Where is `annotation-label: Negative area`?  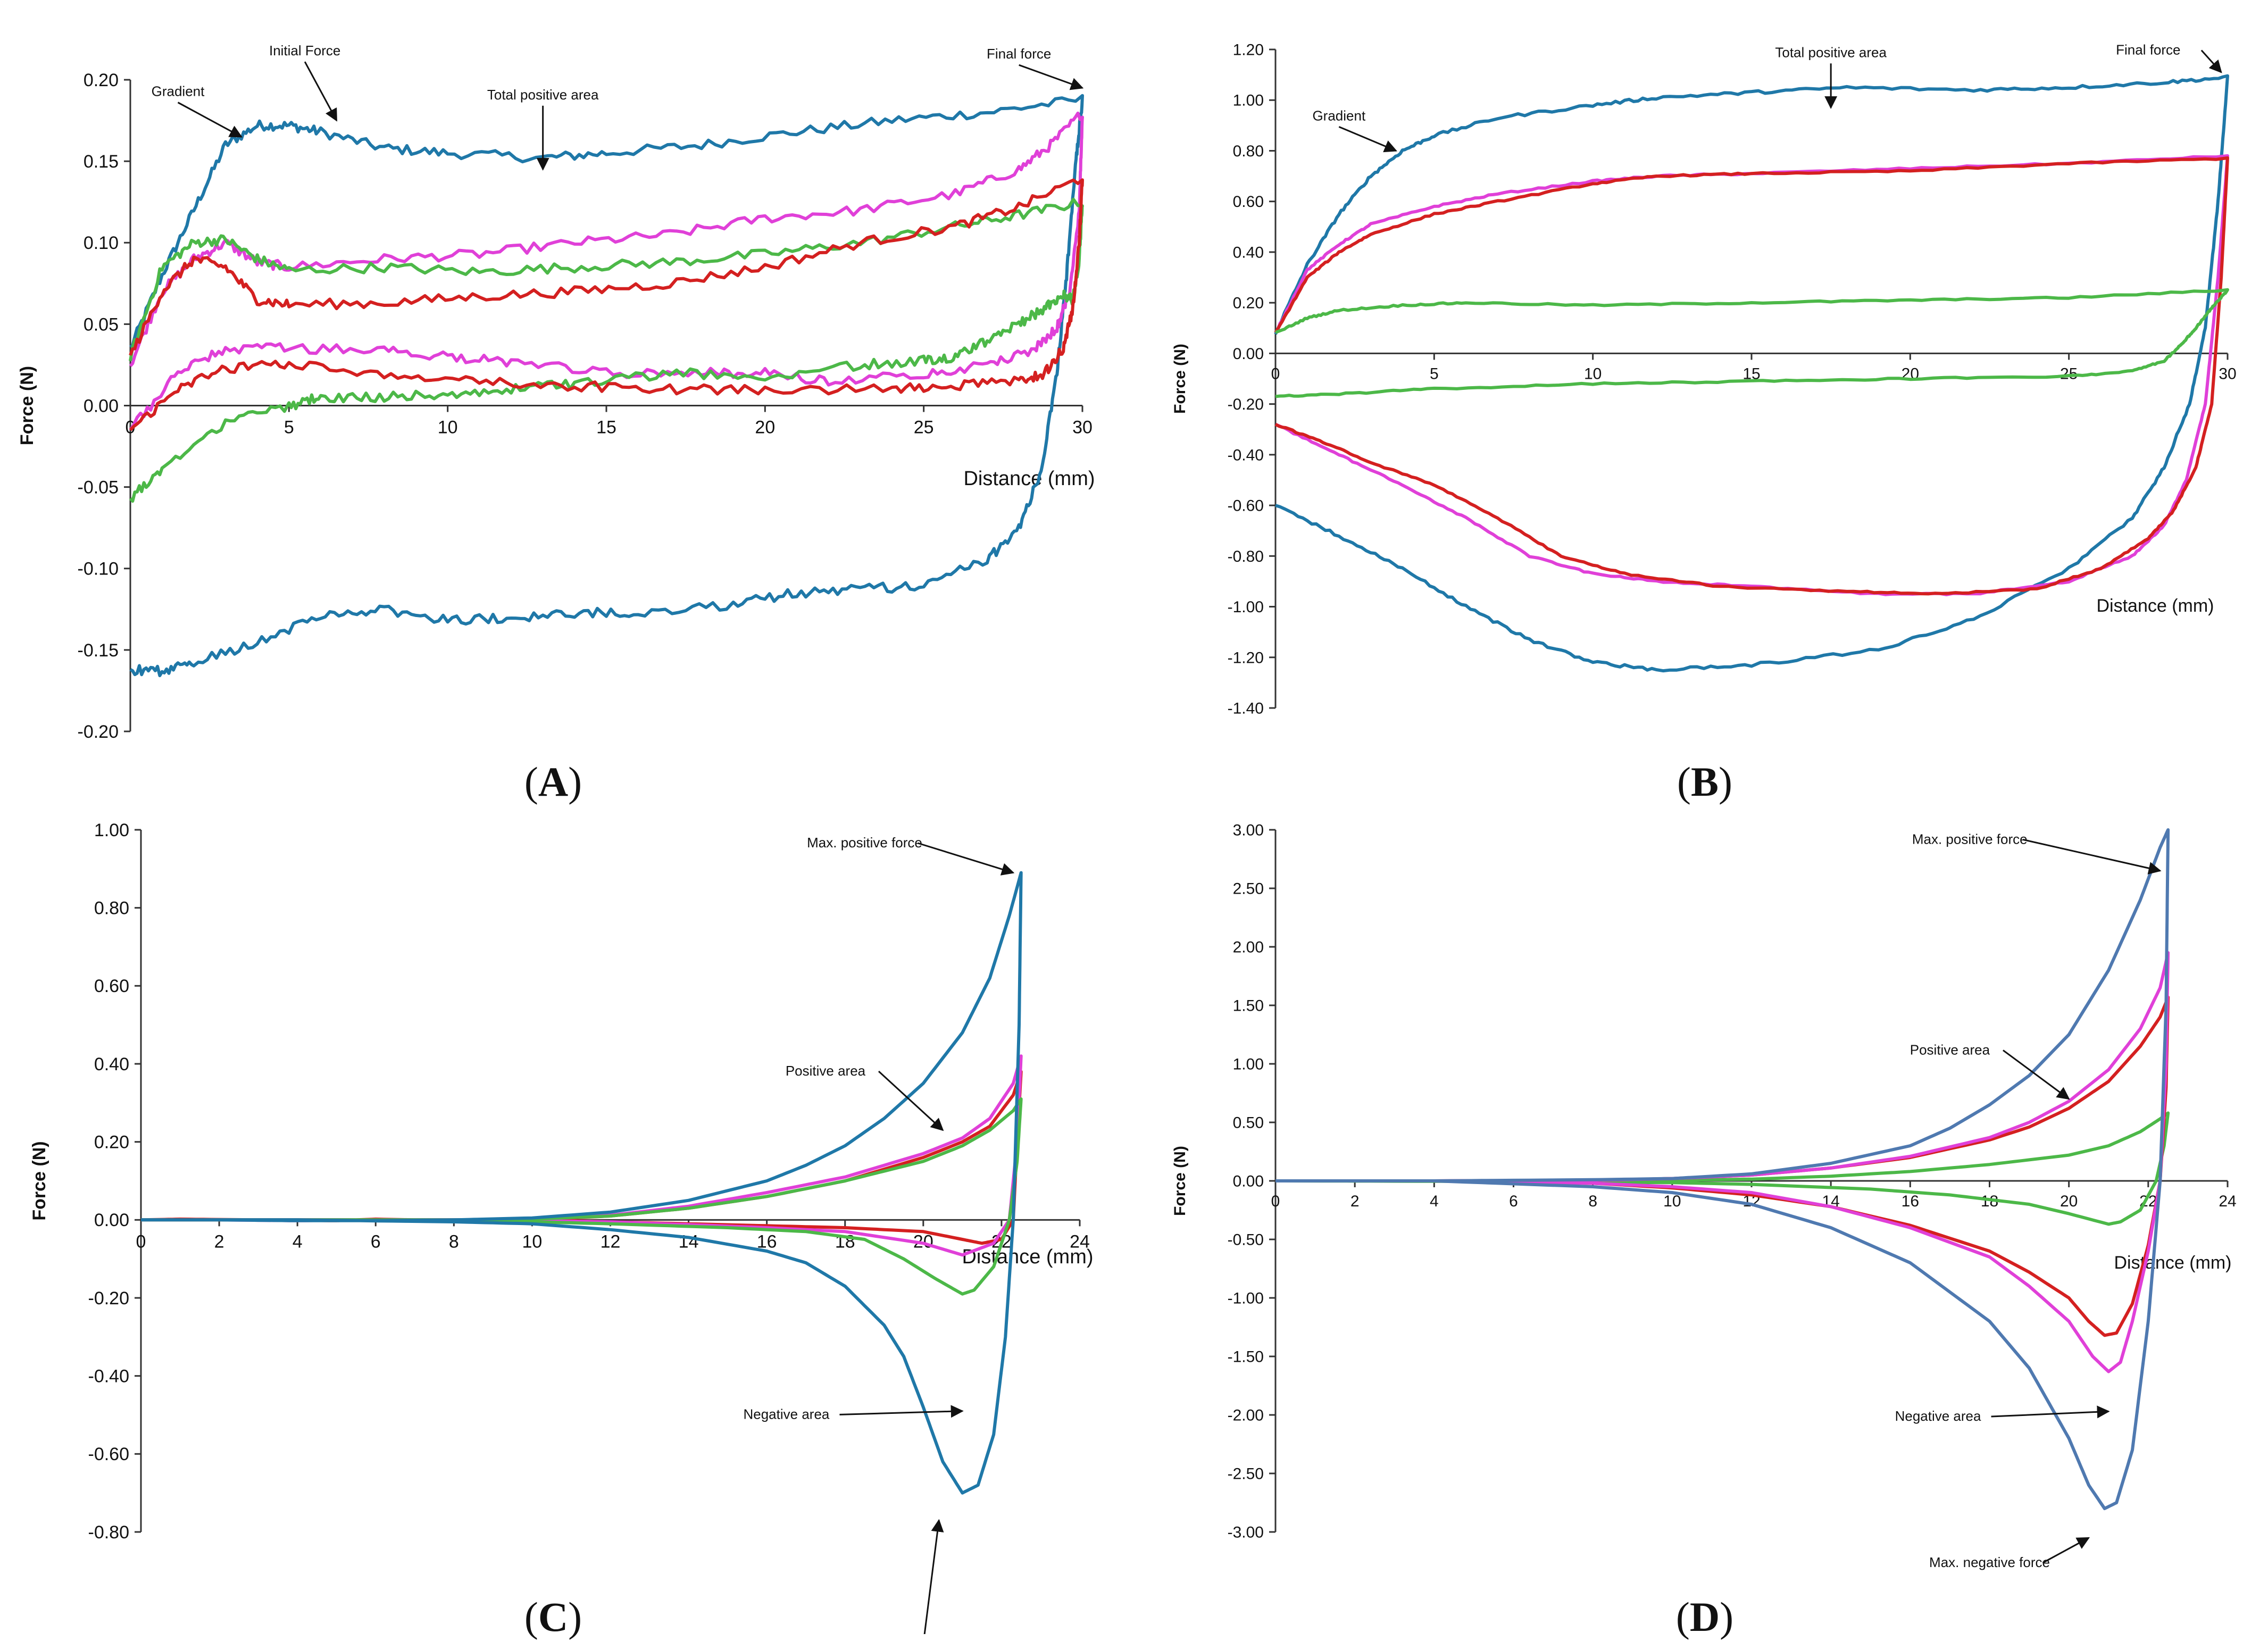
annotation-label: Negative area is located at coordinates (786, 1414).